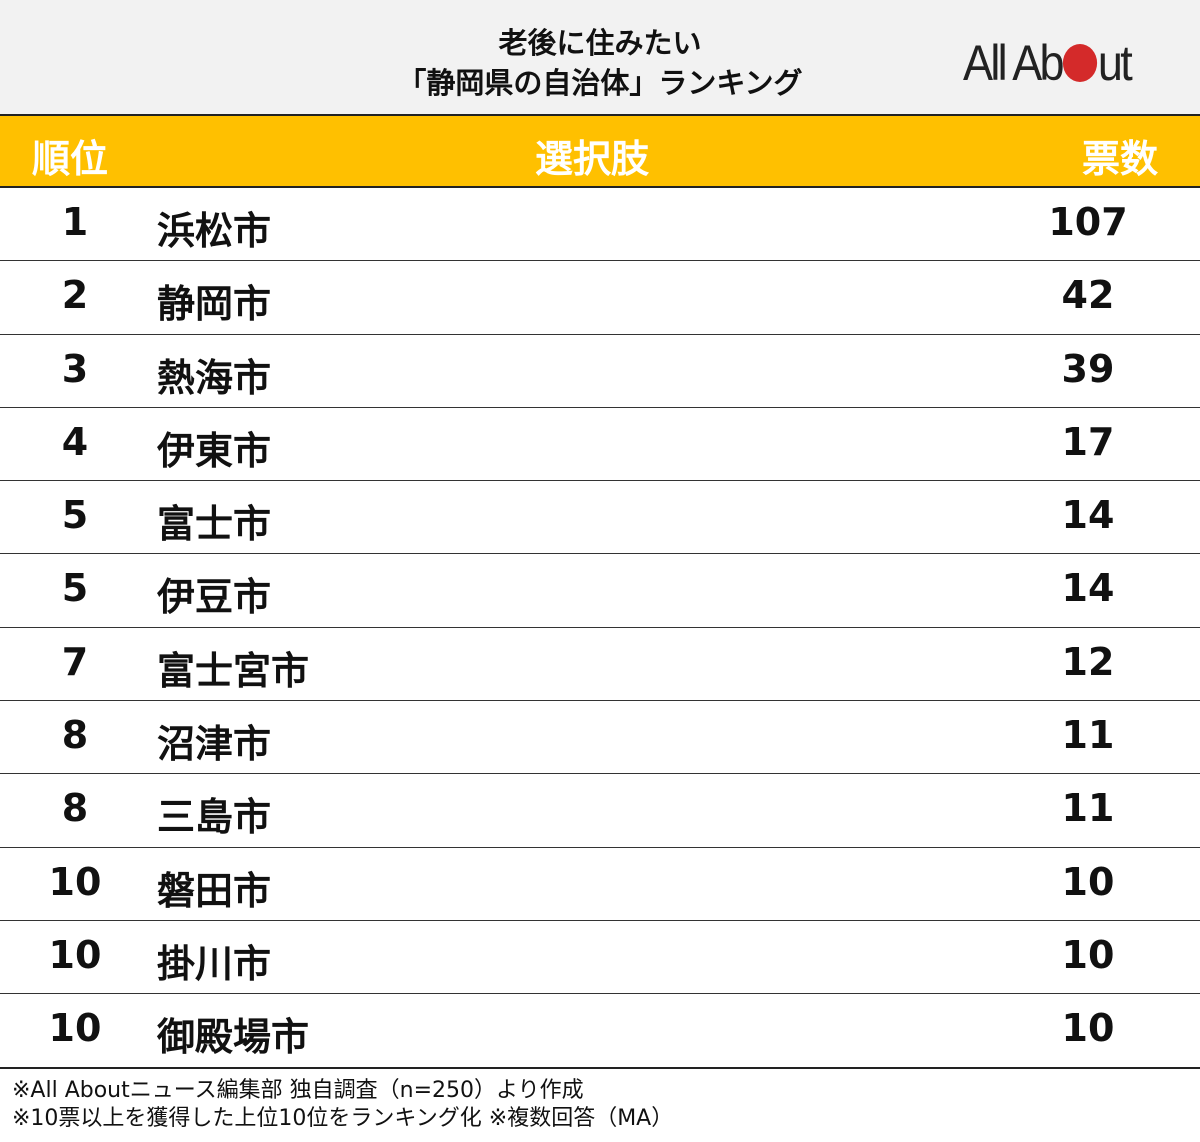 Image resolution: width=1200 pixels, height=1142 pixels. I want to click on votes-cell: 12, so click(1088, 661).